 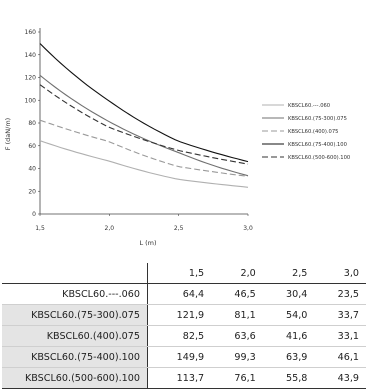 I want to click on table-cell: 63,9, so click(x=288, y=357).